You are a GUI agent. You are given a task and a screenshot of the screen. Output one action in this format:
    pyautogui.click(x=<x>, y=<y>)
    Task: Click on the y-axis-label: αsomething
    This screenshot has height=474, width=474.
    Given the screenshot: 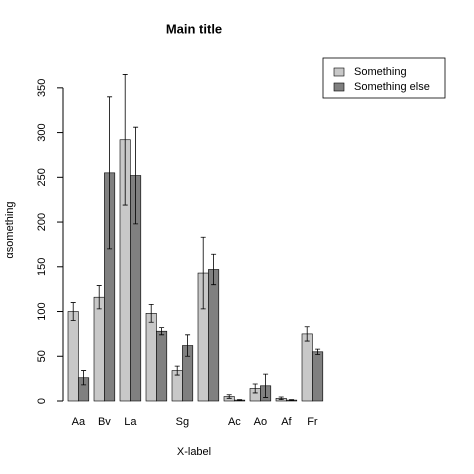 What is the action you would take?
    pyautogui.click(x=10, y=229)
    